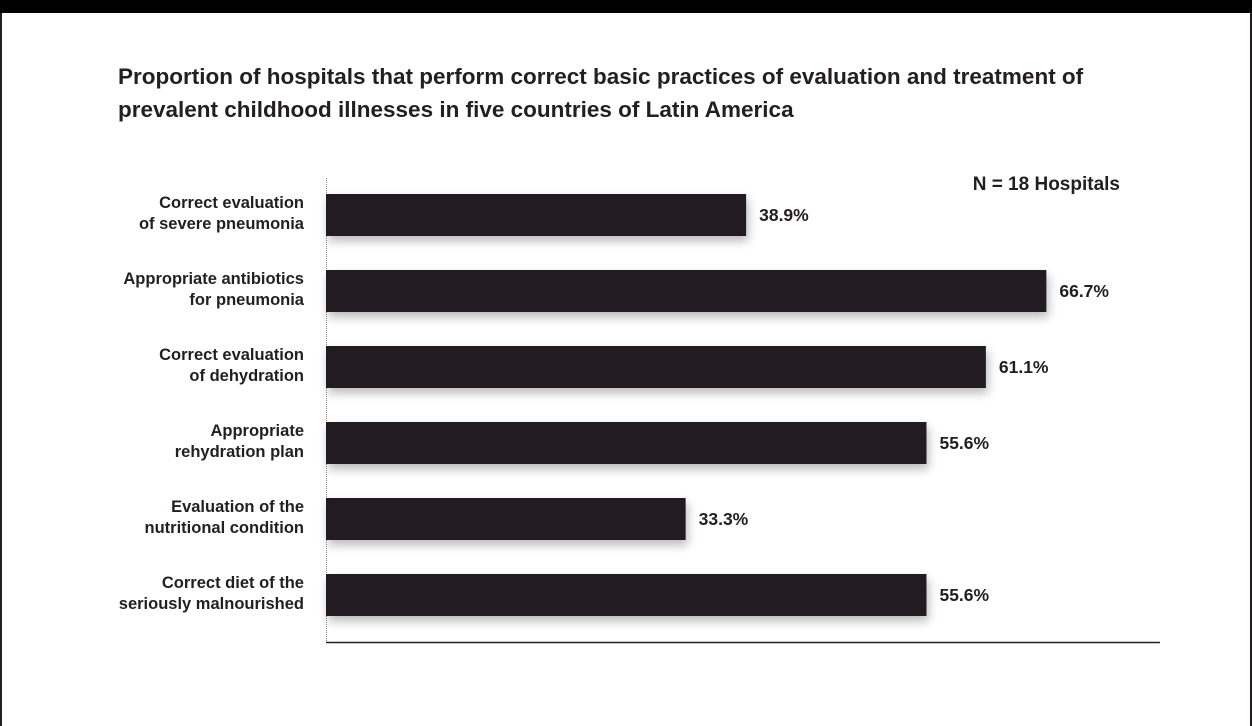  Describe the element at coordinates (246, 300) in the screenshot. I see `category-label-line: for pneumonia` at that location.